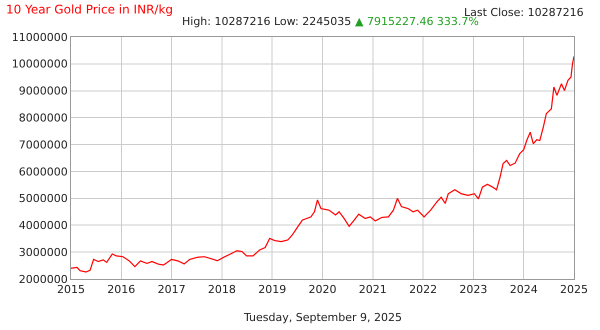 This screenshot has height=330, width=600. I want to click on x-tick-label: 2022, so click(423, 289).